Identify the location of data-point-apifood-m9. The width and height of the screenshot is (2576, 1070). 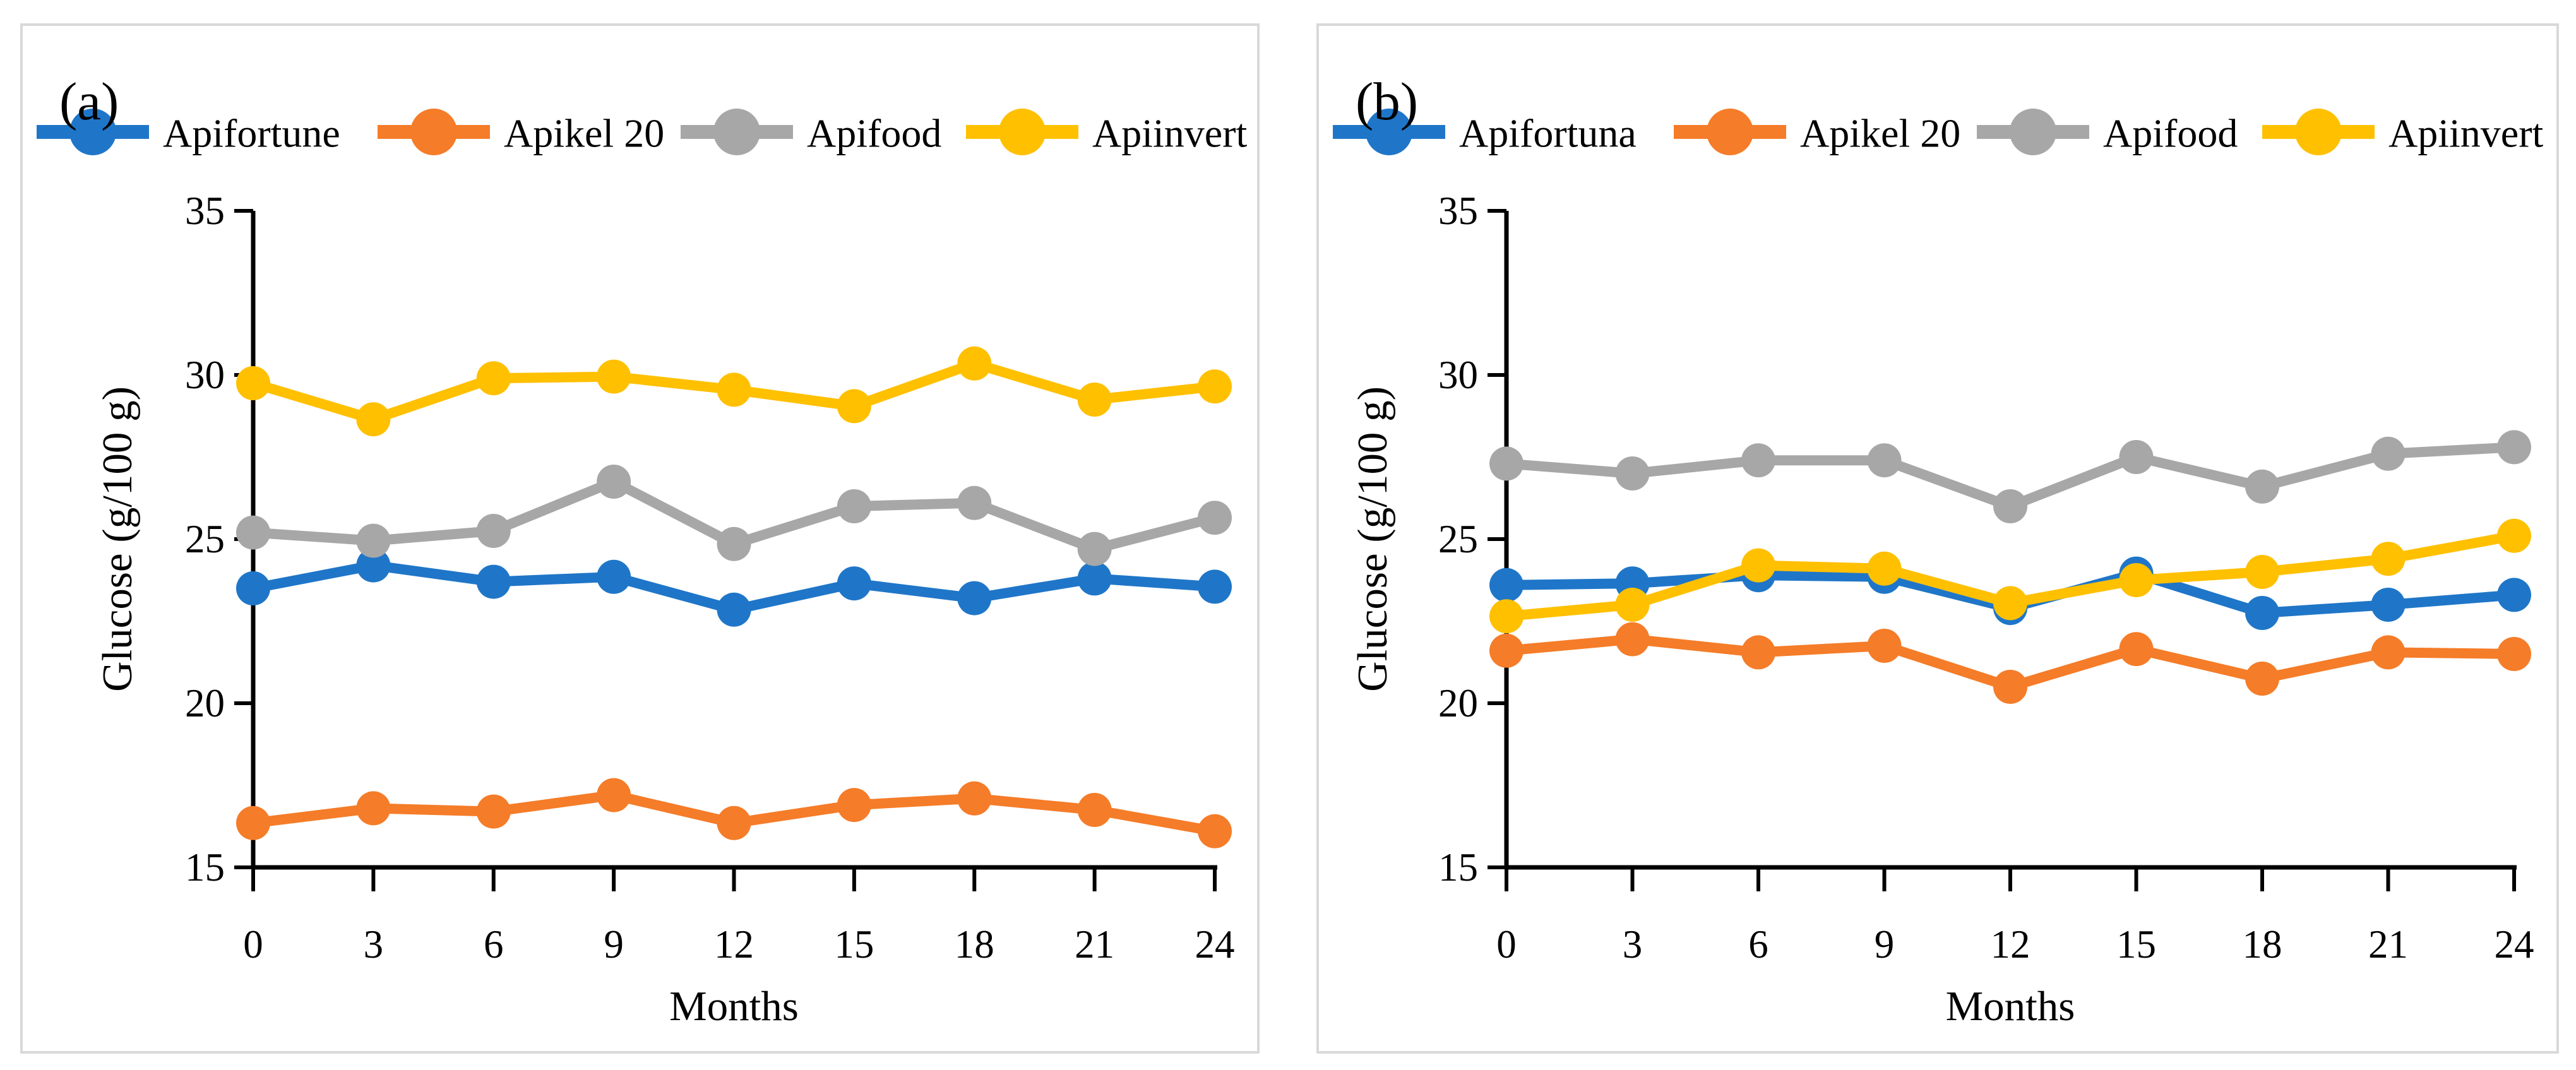
(614, 482).